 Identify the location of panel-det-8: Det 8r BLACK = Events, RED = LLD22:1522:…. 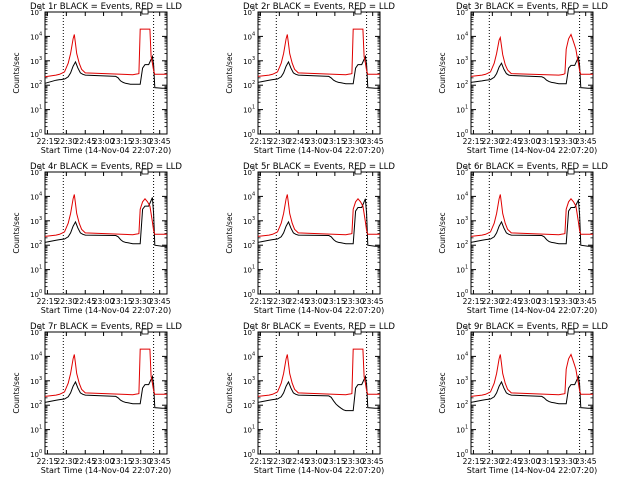
(310, 398).